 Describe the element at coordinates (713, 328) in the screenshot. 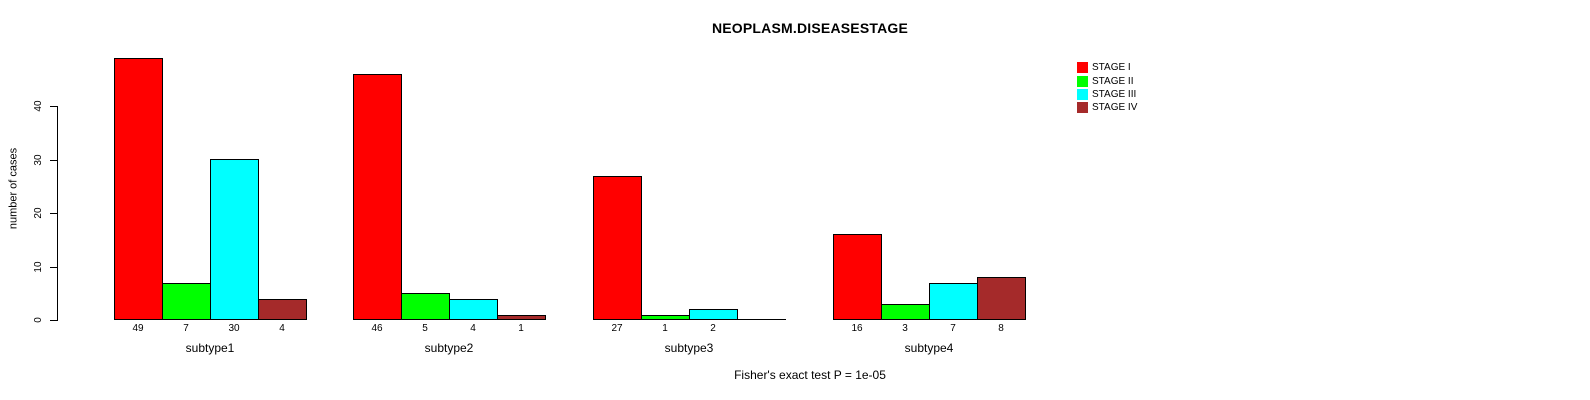

I see `bar-value-label: 2` at that location.